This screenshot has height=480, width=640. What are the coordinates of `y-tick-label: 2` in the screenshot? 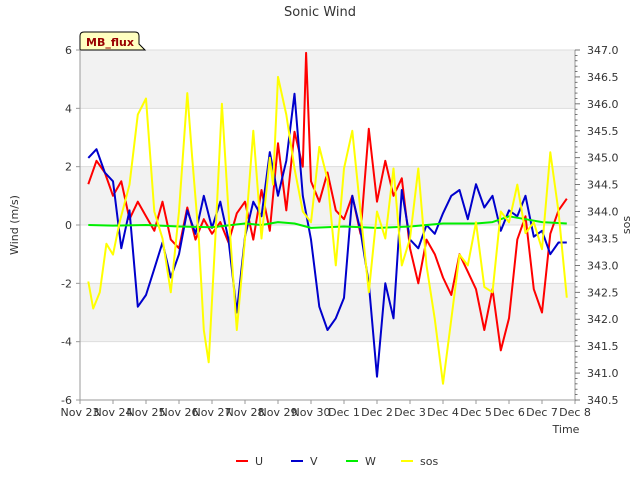 It's located at (68, 167).